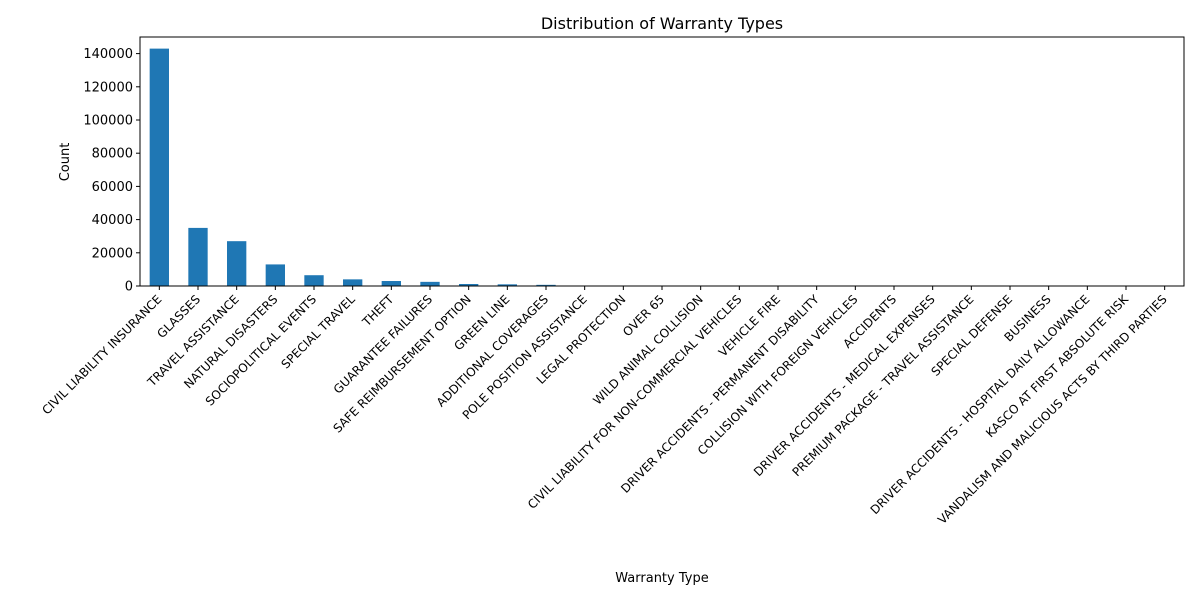 This screenshot has height=604, width=1200. What do you see at coordinates (111, 170) in the screenshot?
I see `y-axis-ticks: 0 20000 40000 60000 80000 100000 120000 140000` at bounding box center [111, 170].